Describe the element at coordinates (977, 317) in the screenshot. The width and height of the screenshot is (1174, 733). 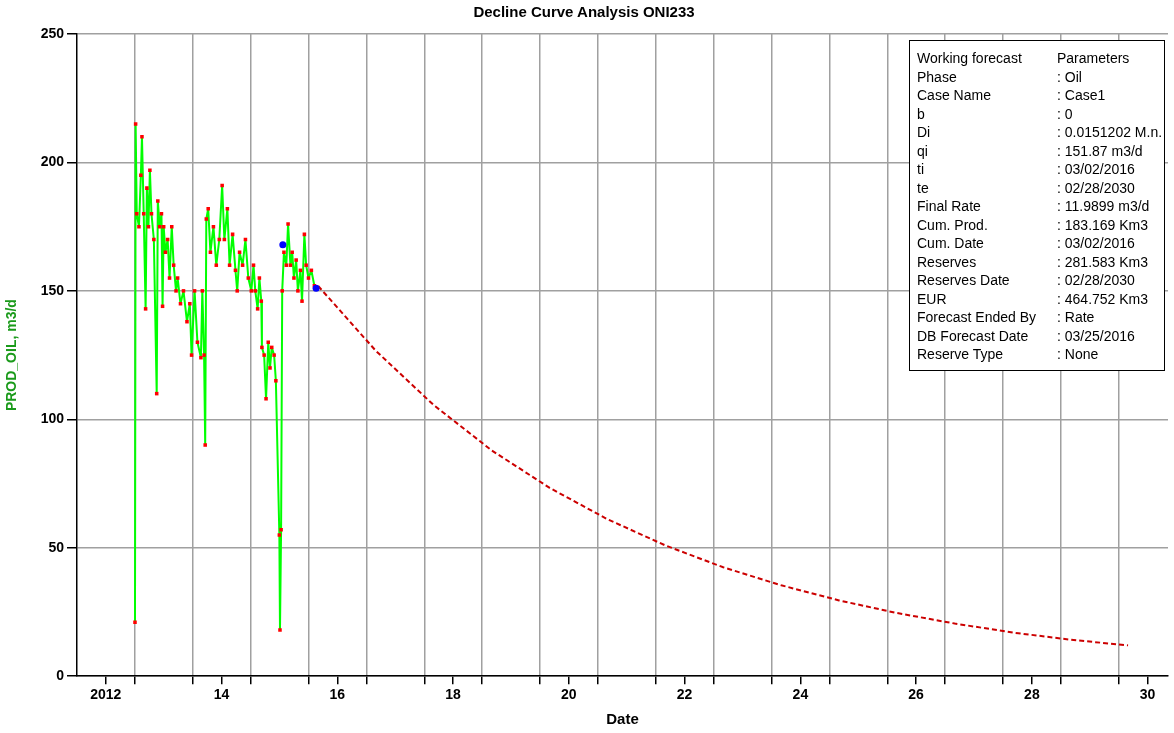
I see `annotation: Forecast Ended By` at that location.